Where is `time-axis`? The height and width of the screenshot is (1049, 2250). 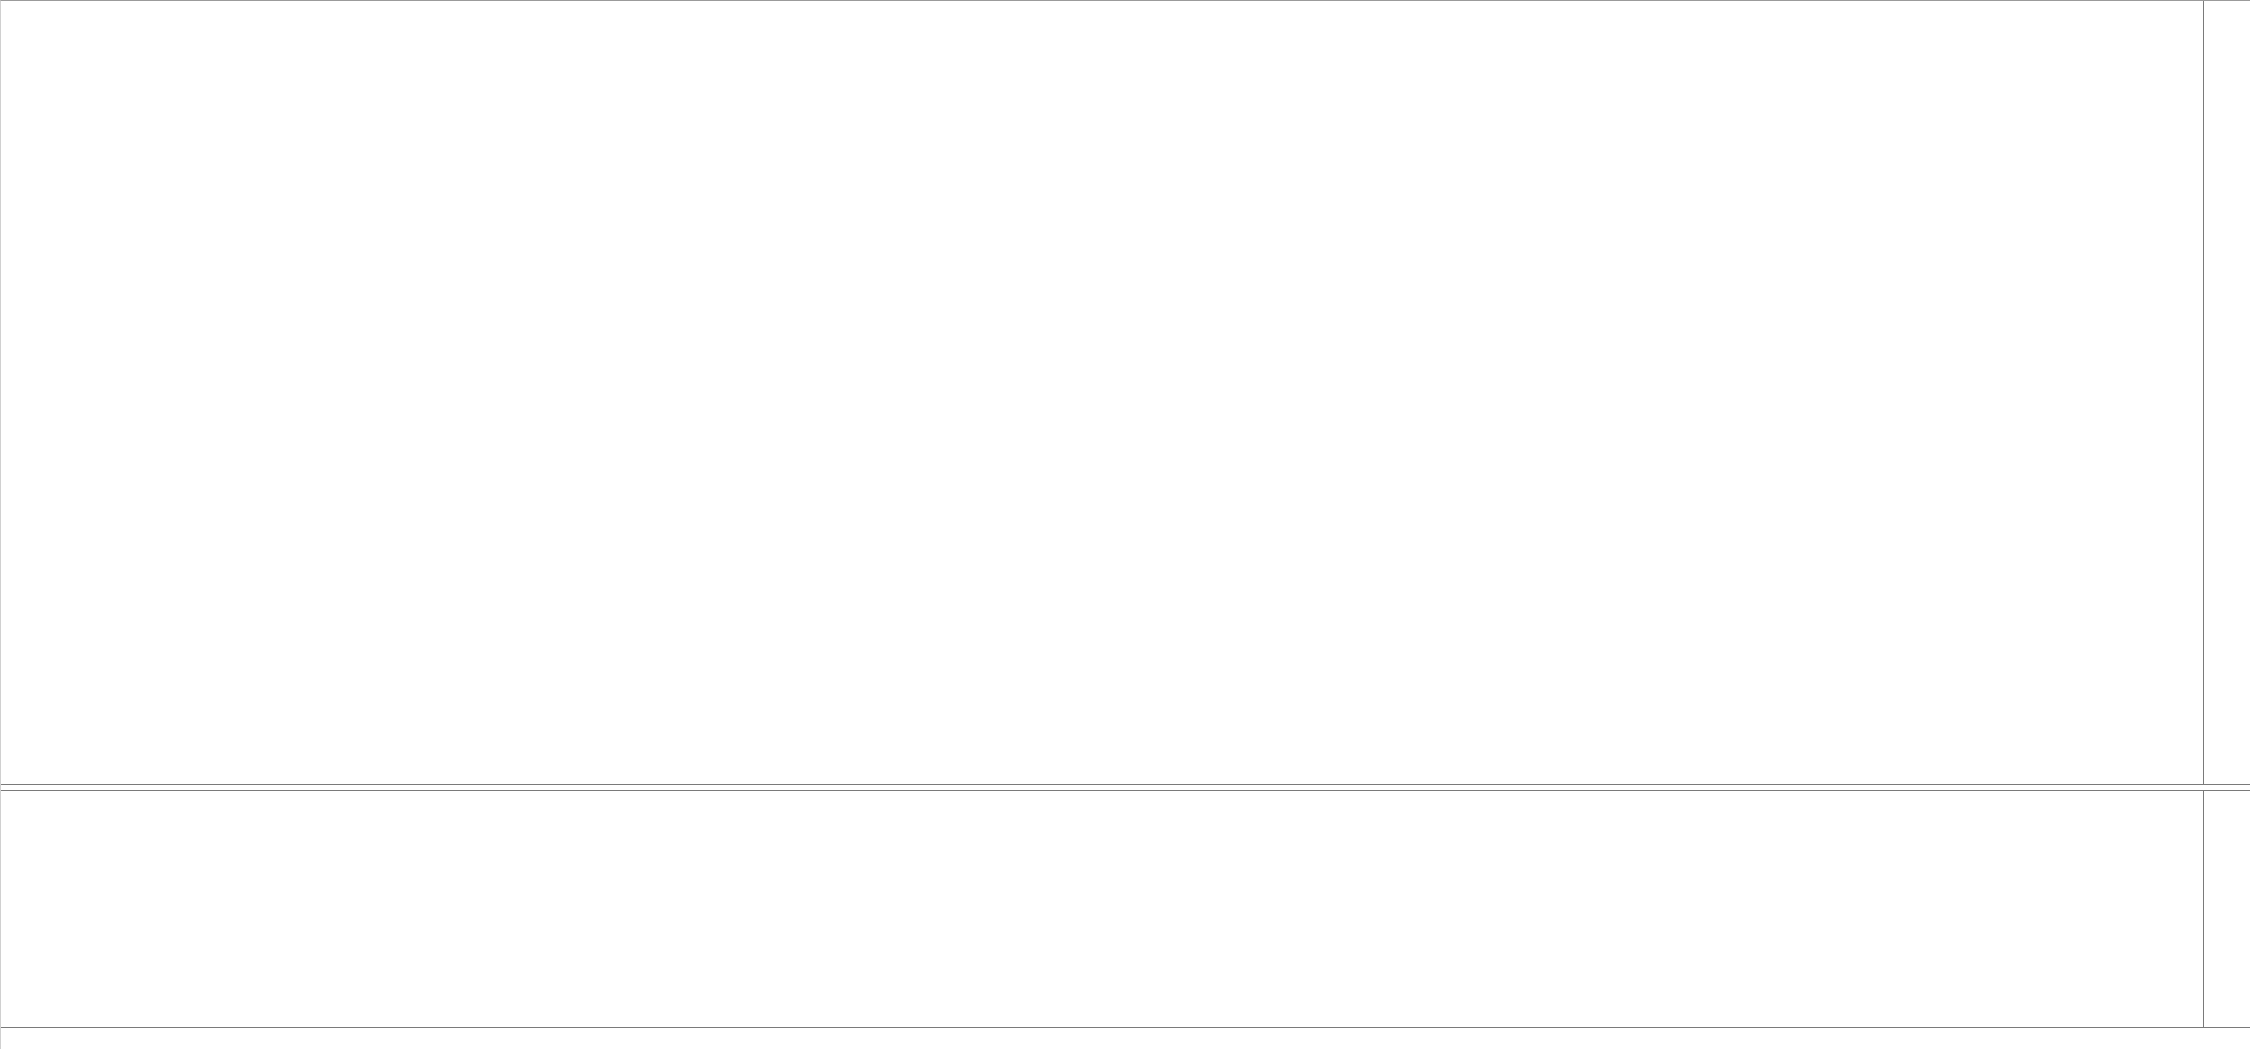 time-axis is located at coordinates (1125, 1038).